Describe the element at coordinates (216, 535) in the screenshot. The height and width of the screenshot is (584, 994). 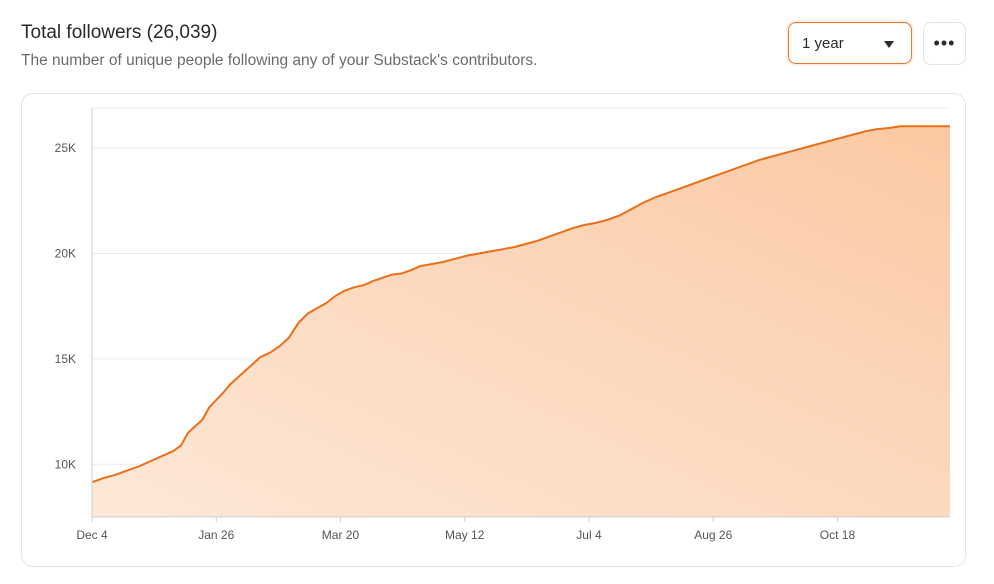
I see `x-tick-label: Jan 26` at that location.